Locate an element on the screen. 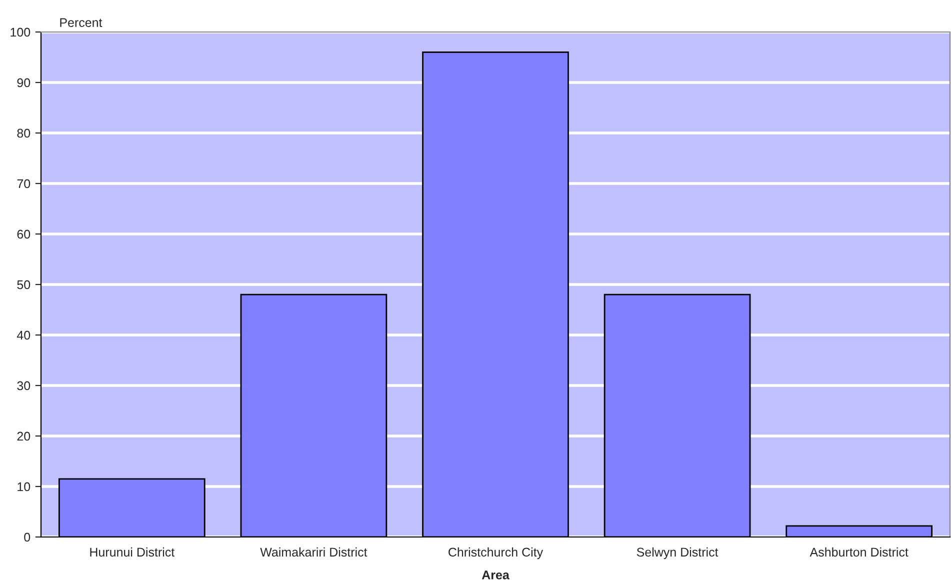 This screenshot has height=584, width=951. y-tick-label: 20 is located at coordinates (23, 436).